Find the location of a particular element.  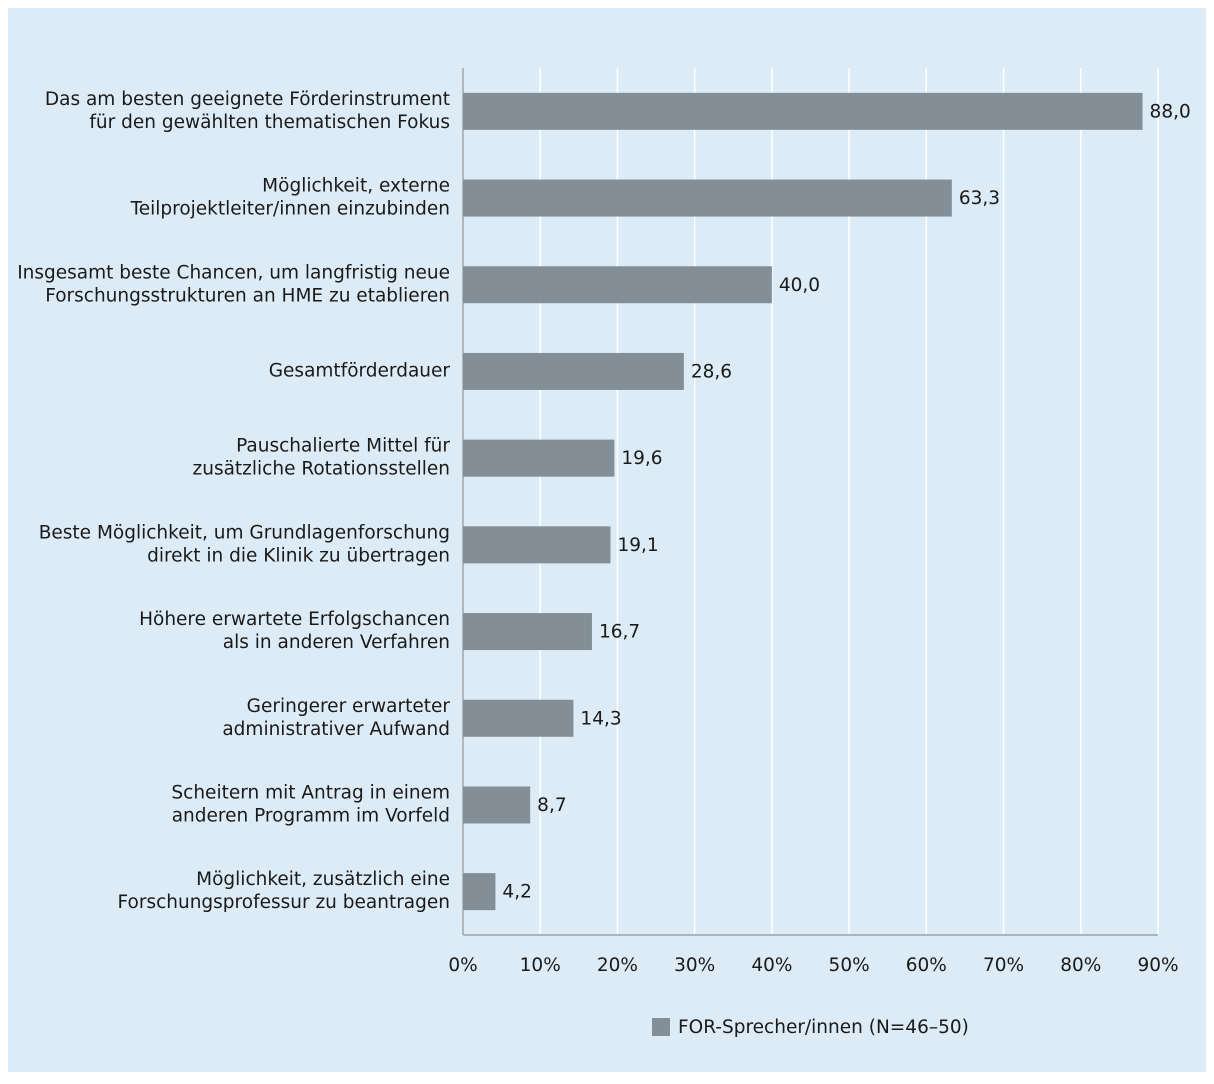

label-line: Höhere erwartete Erfolgschancen is located at coordinates (294, 619).